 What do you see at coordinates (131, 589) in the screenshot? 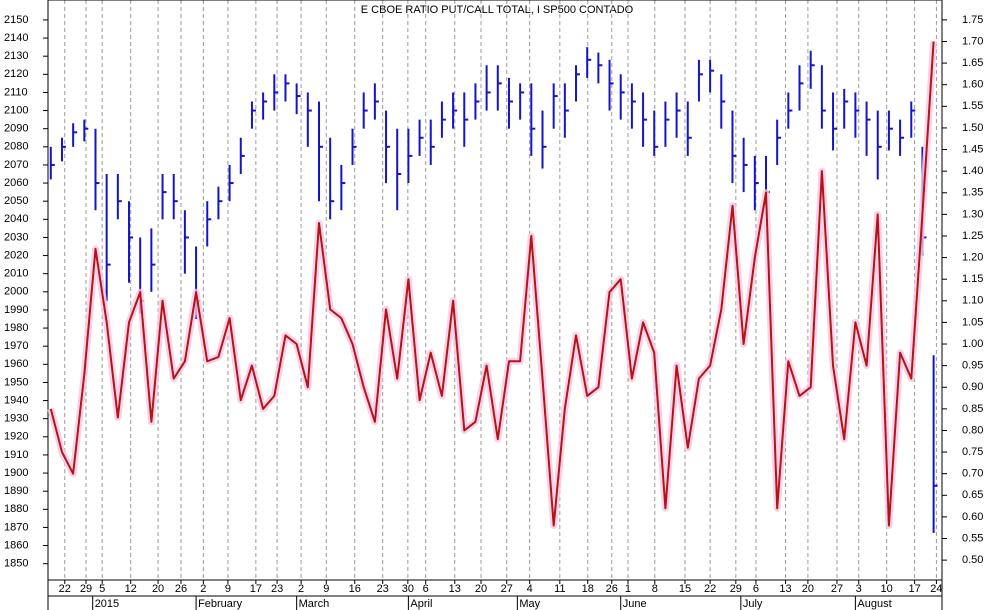
I see `x-tick-label: 12` at bounding box center [131, 589].